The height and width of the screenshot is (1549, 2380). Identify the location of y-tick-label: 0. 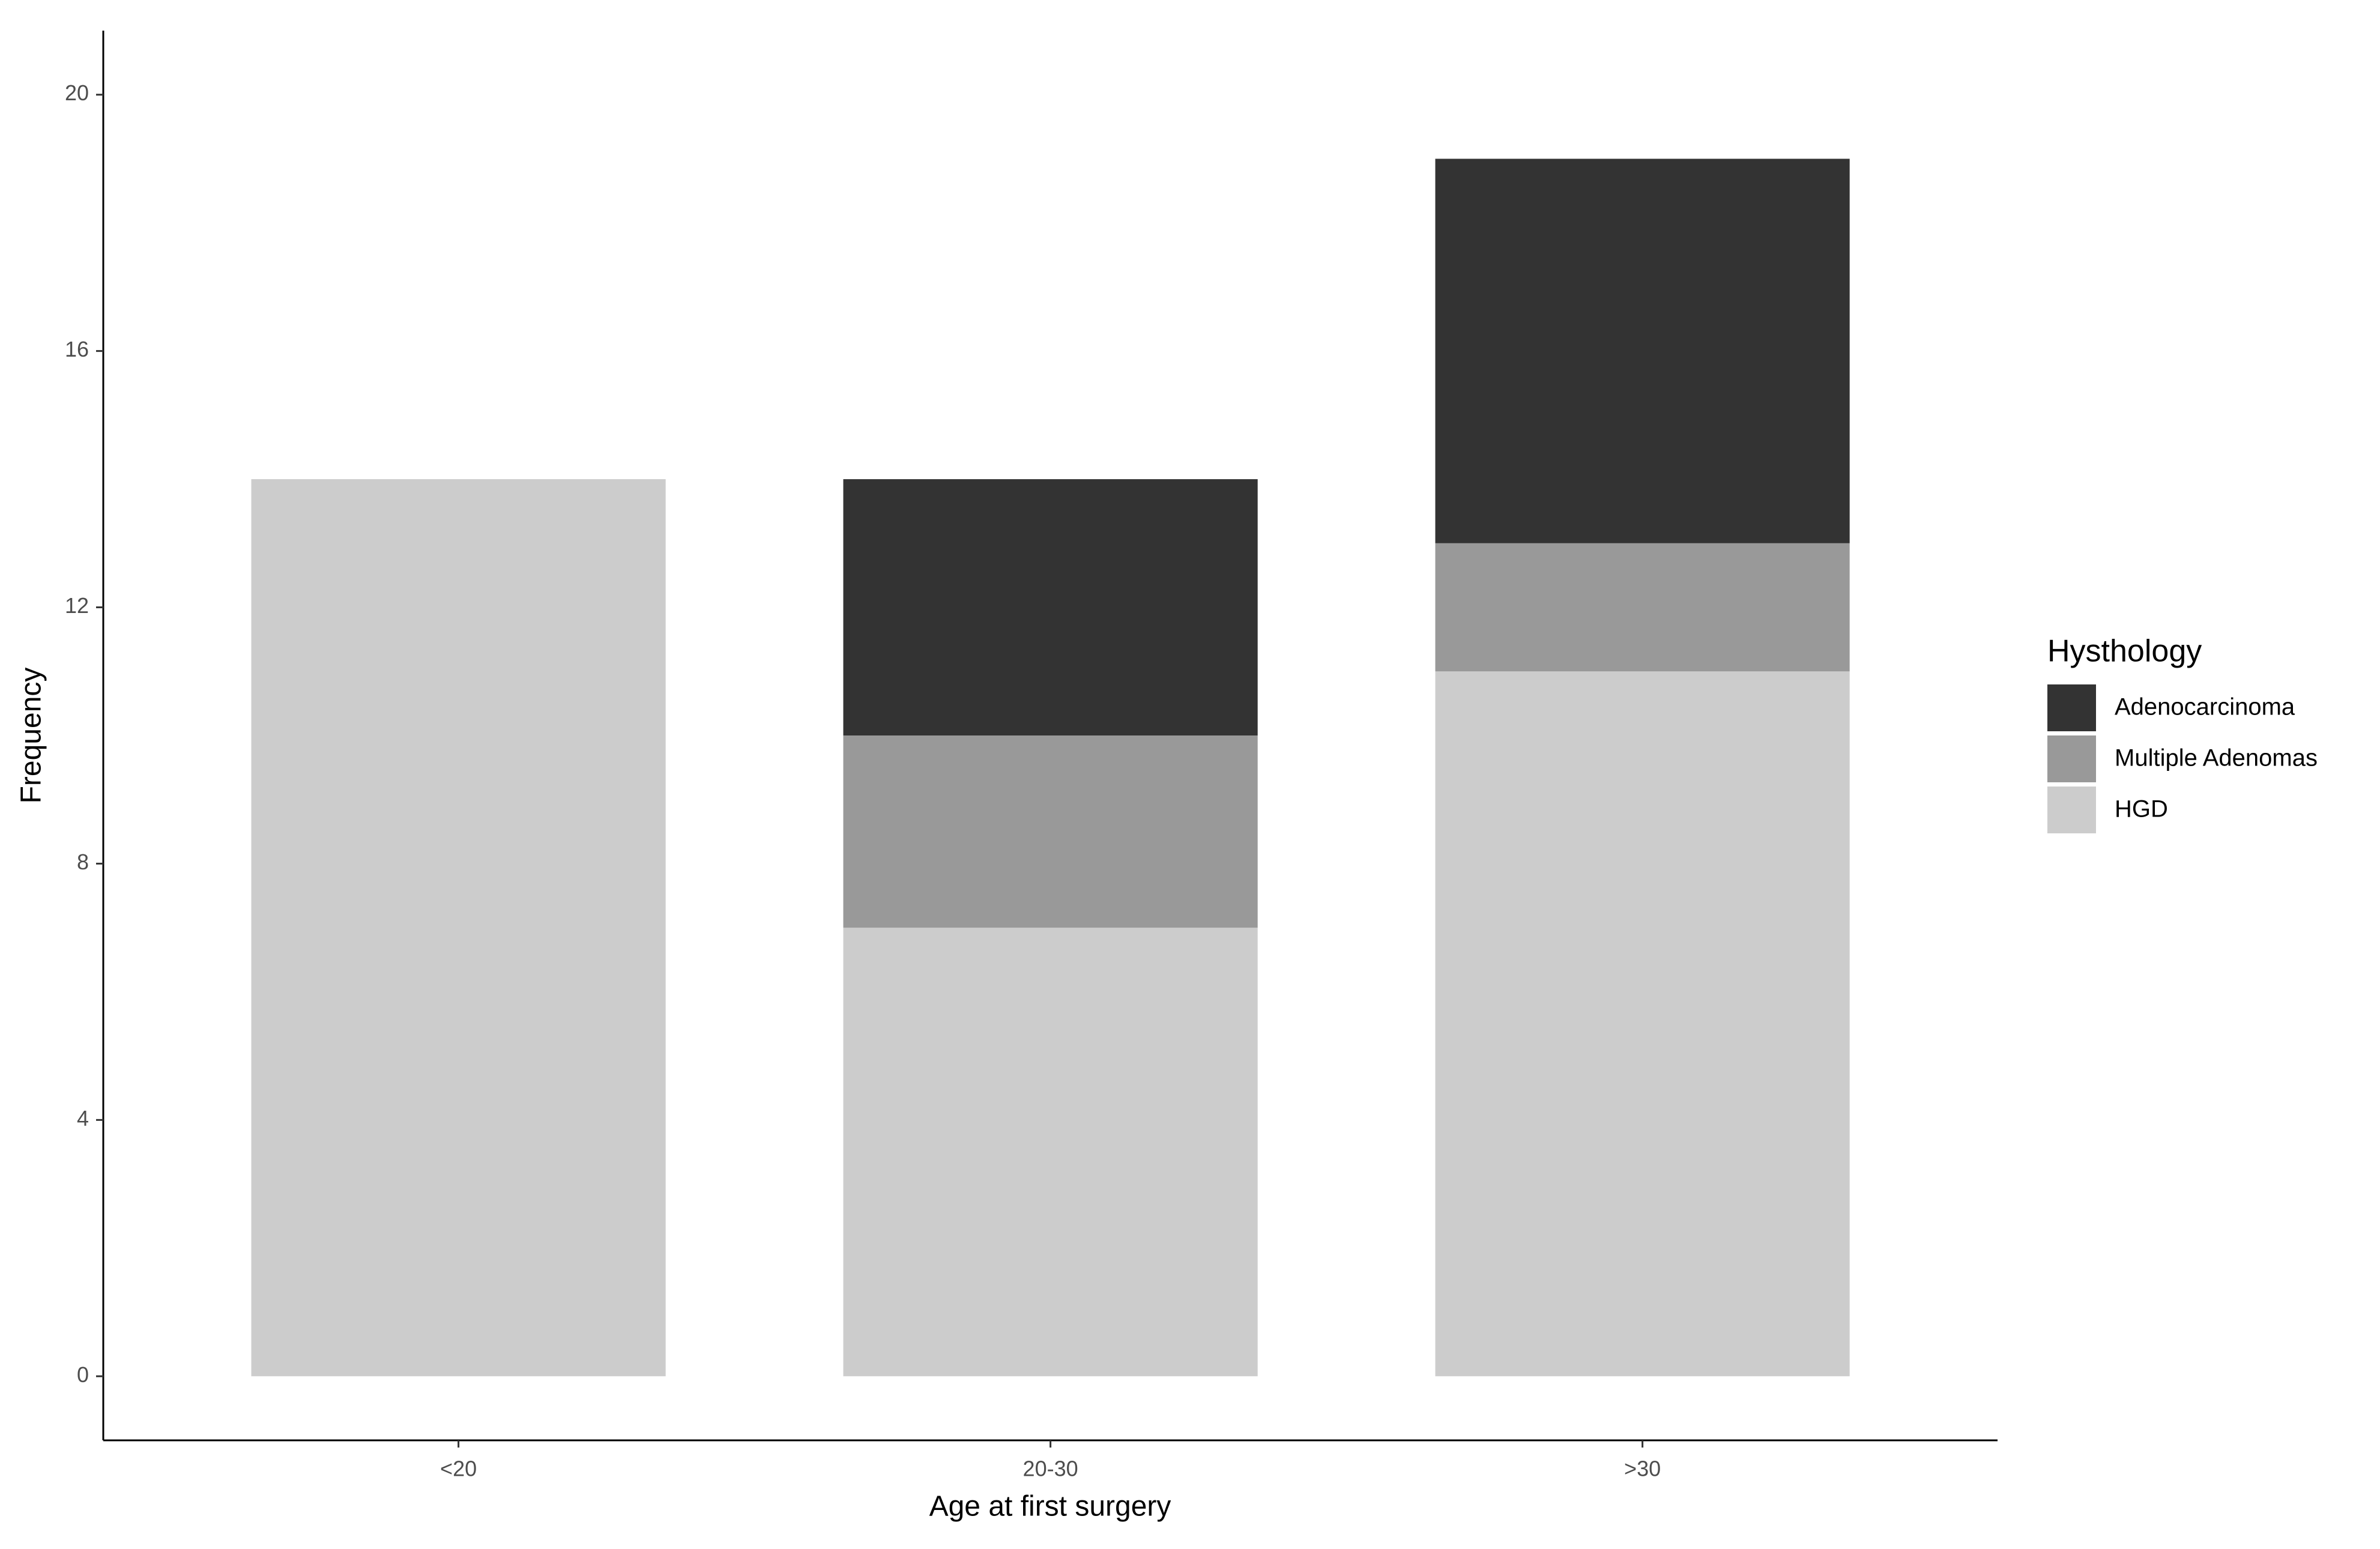
(83, 1375).